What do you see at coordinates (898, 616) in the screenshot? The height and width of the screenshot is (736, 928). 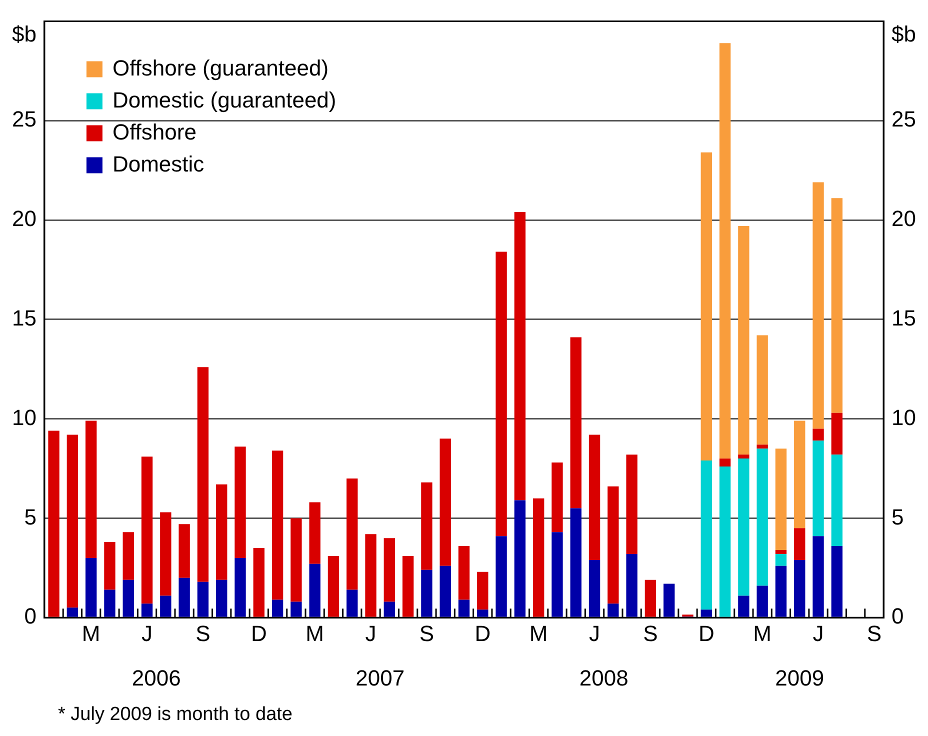 I see `y2-tick-label: 0` at bounding box center [898, 616].